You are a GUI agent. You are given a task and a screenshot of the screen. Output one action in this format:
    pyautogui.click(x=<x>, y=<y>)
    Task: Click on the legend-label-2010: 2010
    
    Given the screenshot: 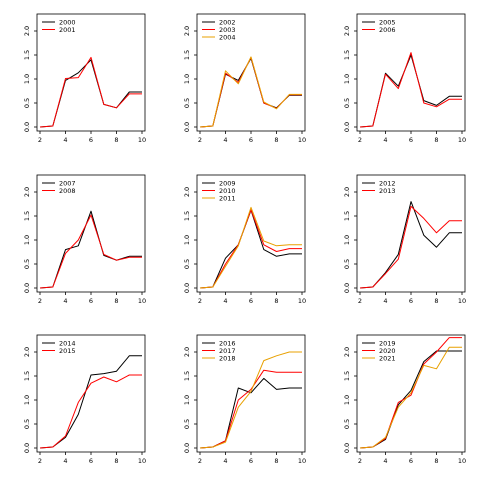 What is the action you would take?
    pyautogui.click(x=227, y=191)
    